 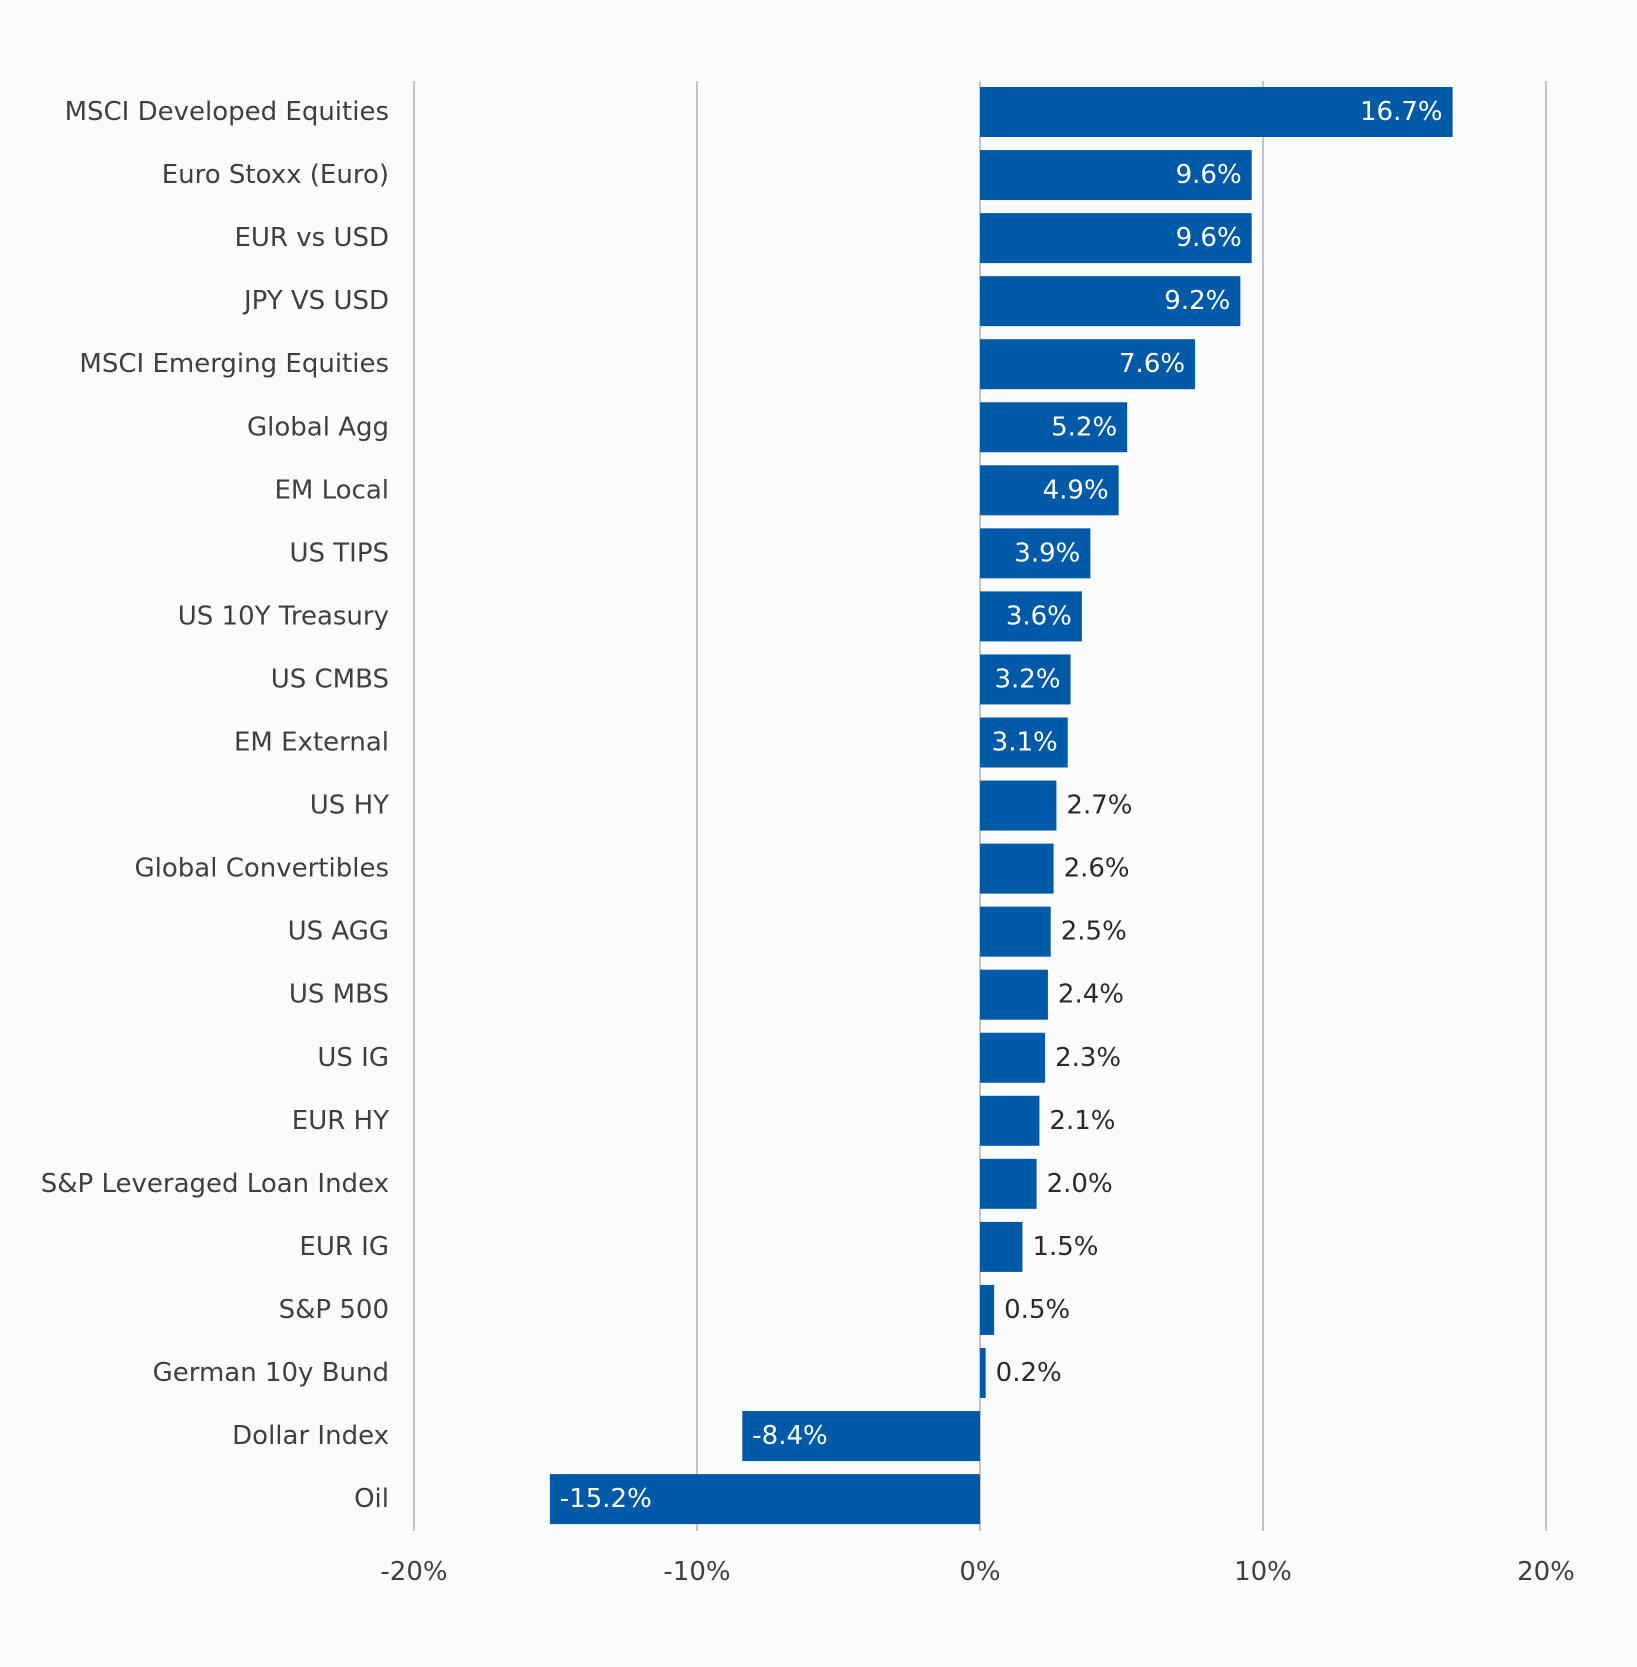 What do you see at coordinates (1094, 932) in the screenshot?
I see `data-label: 2.5%` at bounding box center [1094, 932].